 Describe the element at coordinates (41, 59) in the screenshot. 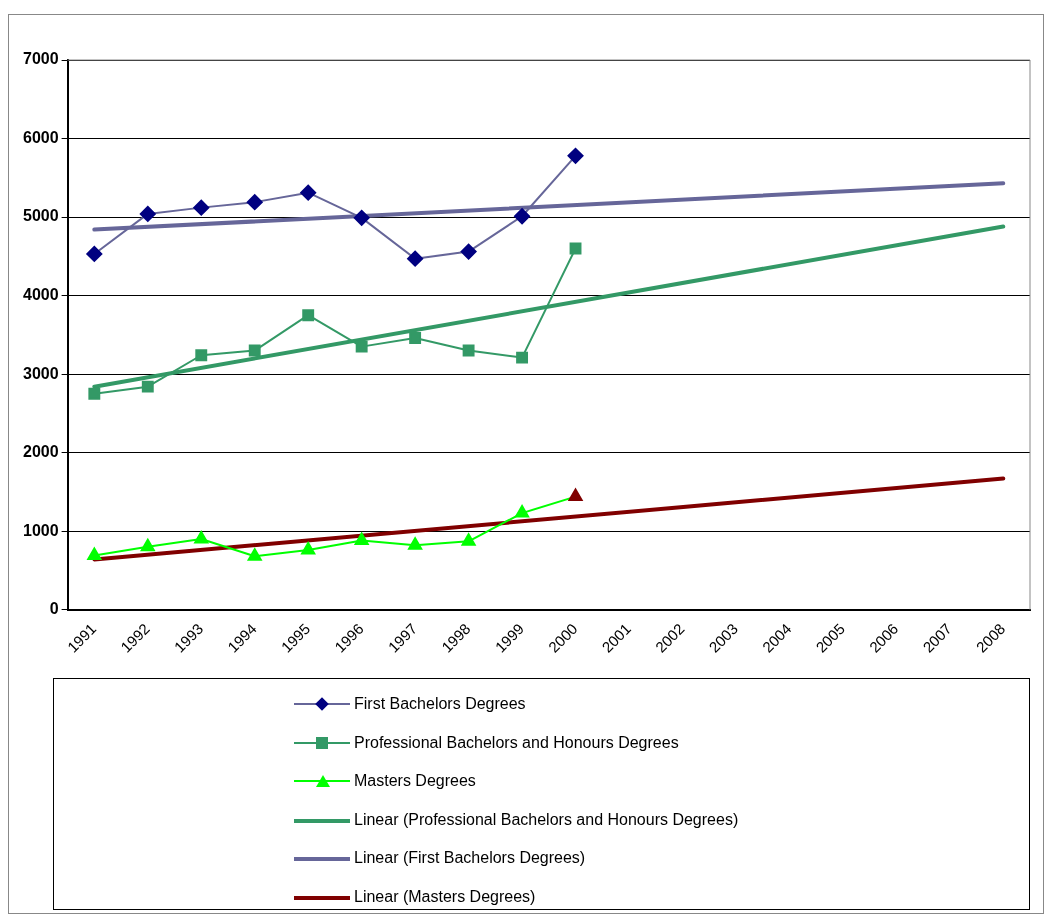

I see `y-tick-label: 7000` at that location.